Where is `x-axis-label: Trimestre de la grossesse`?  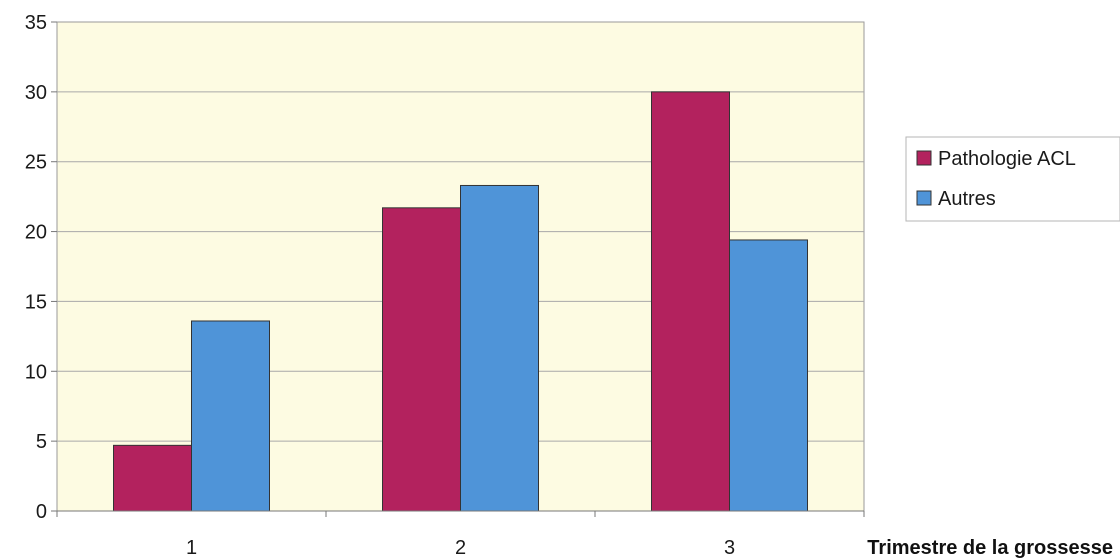 x-axis-label: Trimestre de la grossesse is located at coordinates (990, 548).